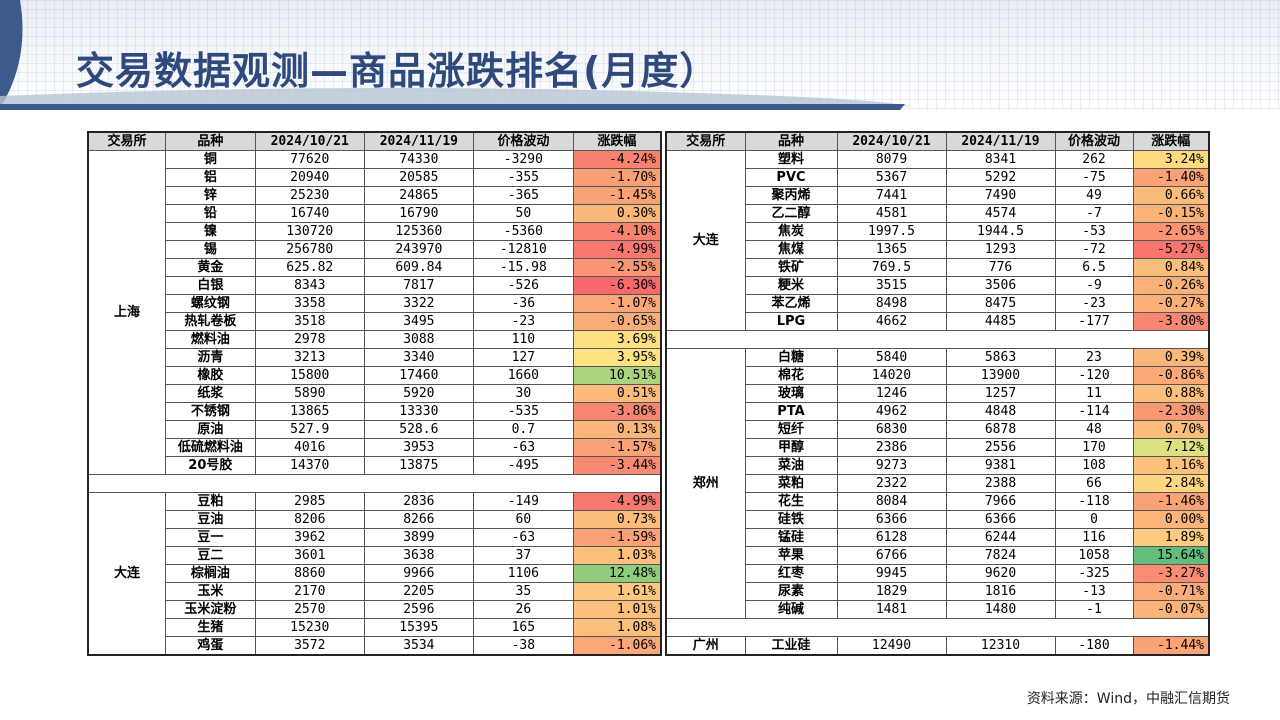  Describe the element at coordinates (210, 231) in the screenshot. I see `commodity-cell: 镍` at that location.